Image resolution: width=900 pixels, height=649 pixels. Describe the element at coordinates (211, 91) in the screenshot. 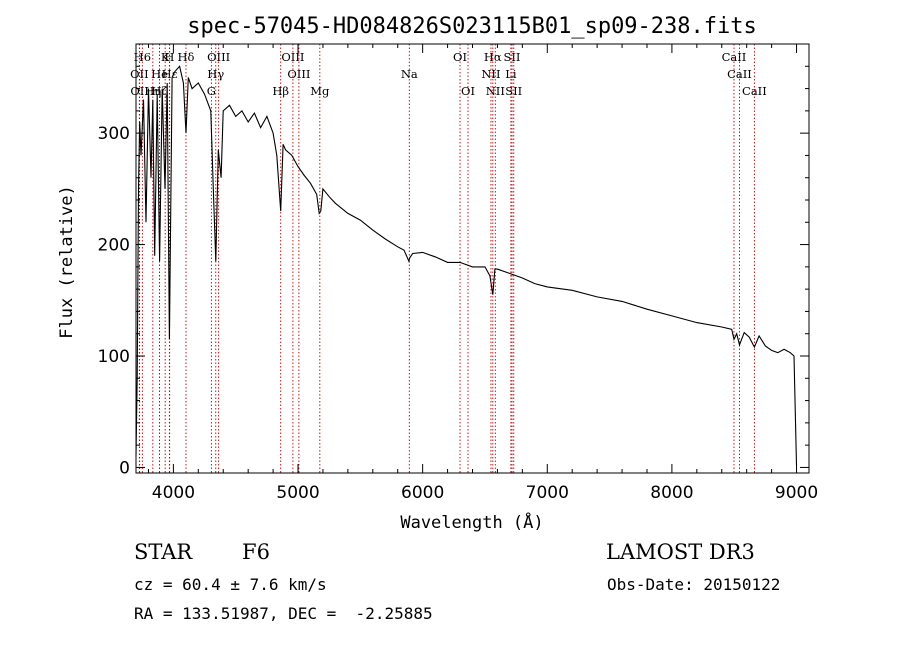

I see `marker-label: G` at that location.